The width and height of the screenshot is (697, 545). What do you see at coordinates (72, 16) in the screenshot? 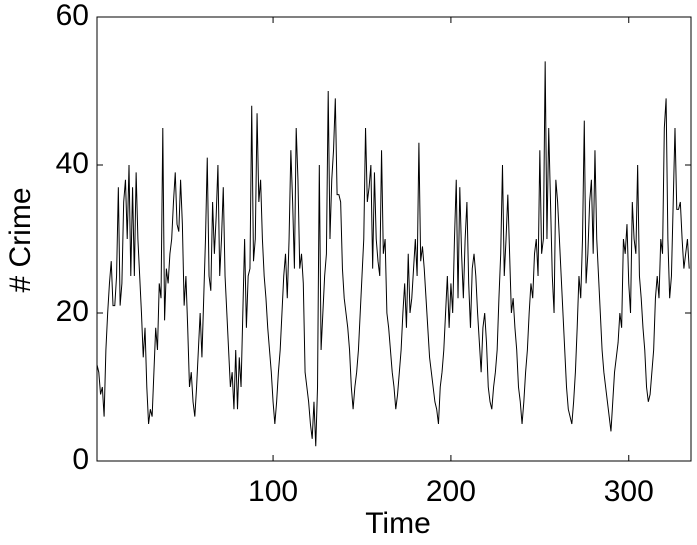
I see `y-tick-label: 60` at bounding box center [72, 16].